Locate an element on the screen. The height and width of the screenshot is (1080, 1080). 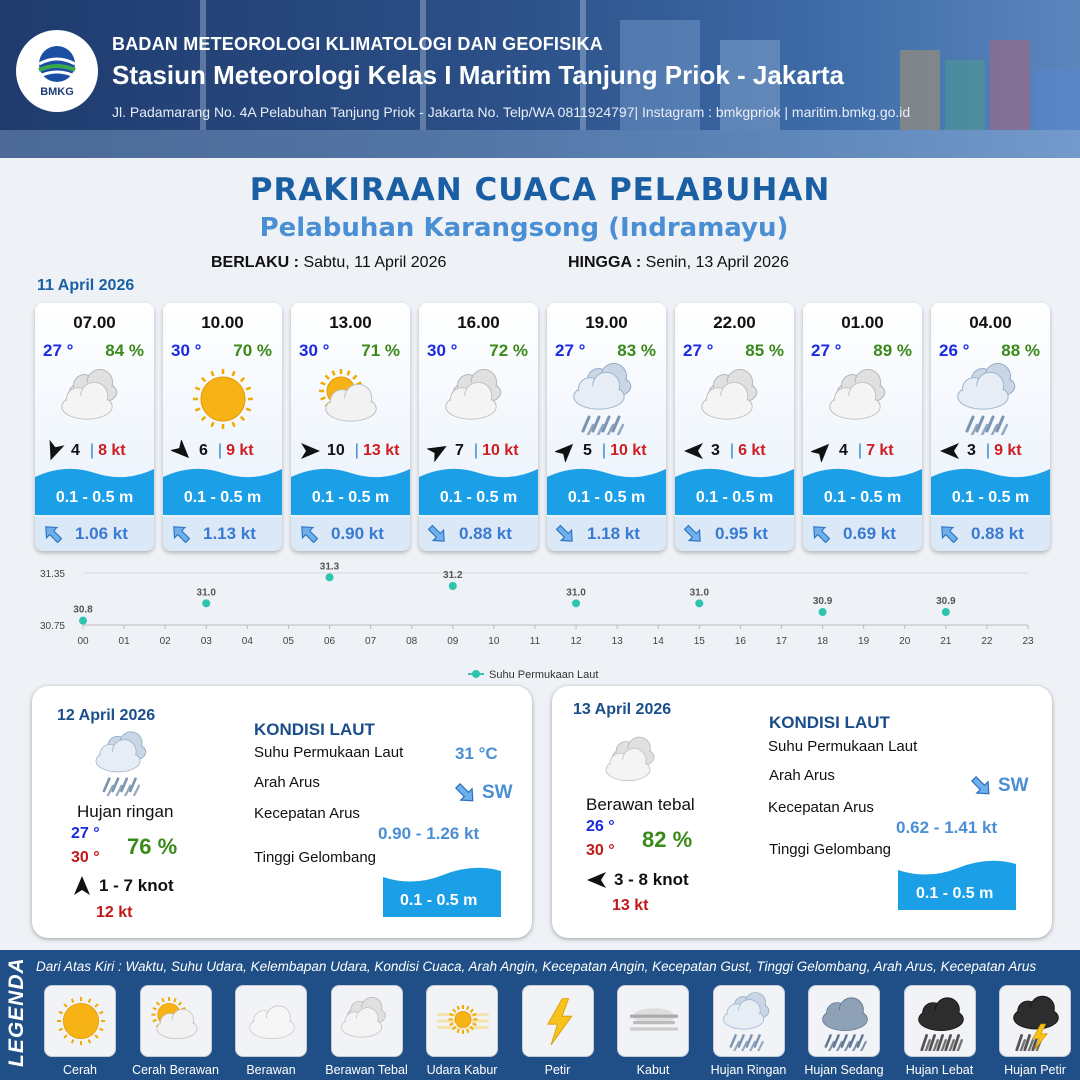
card-current: 1.18 kt is located at coordinates (606, 534).